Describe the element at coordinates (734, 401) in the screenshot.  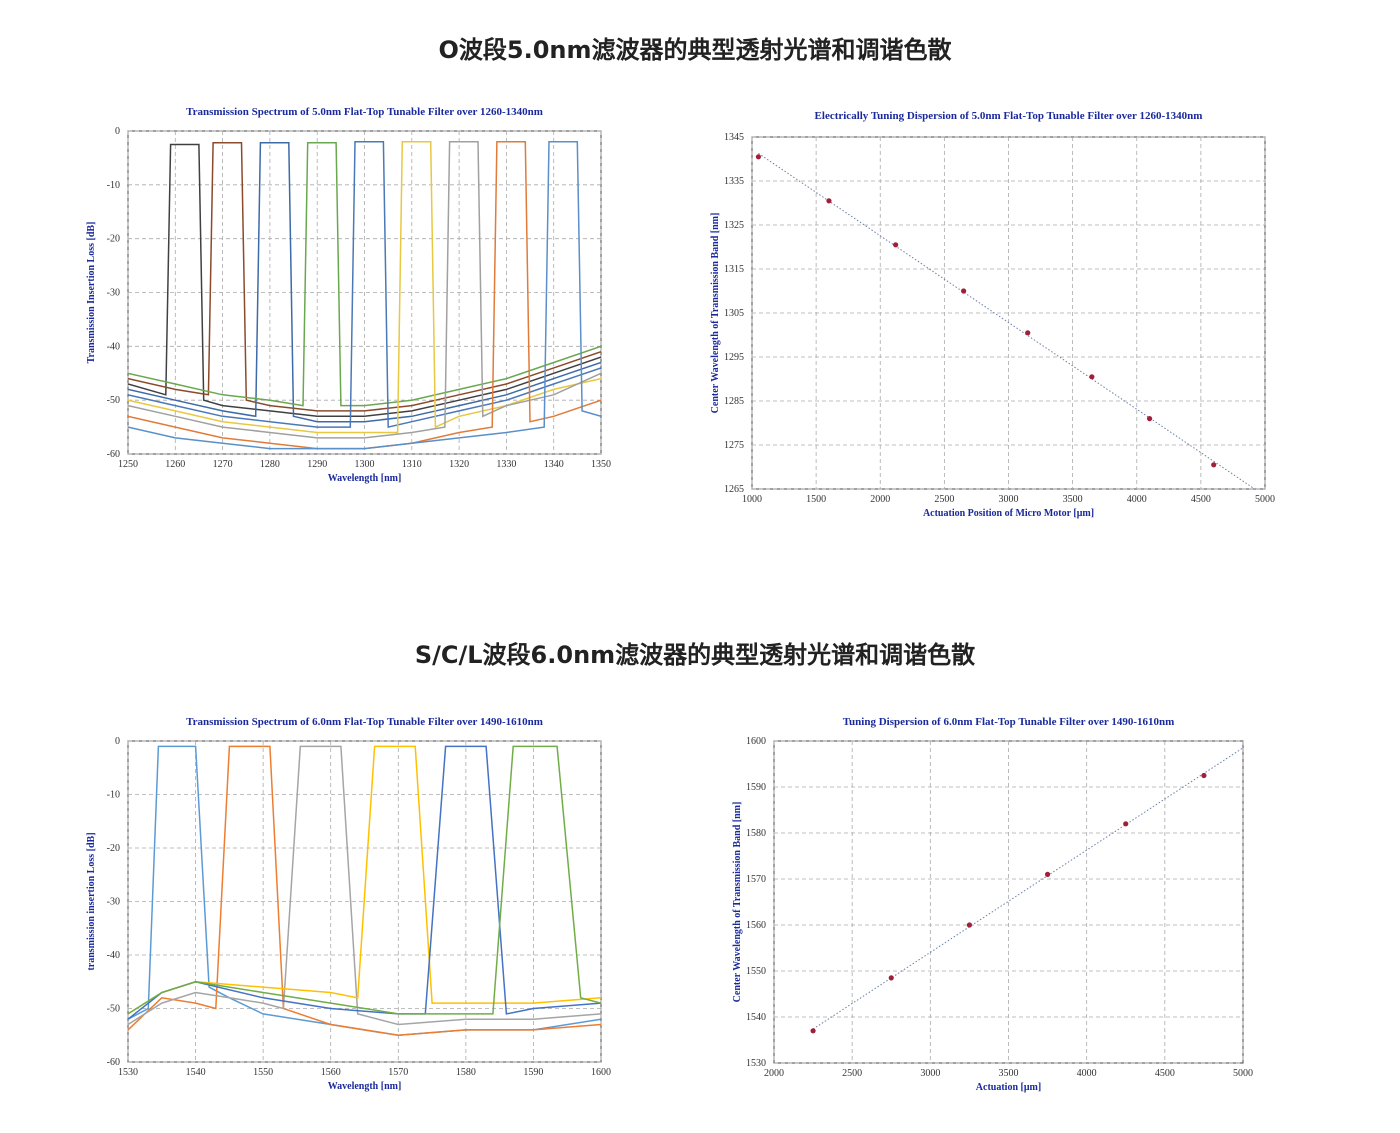
I see `y-tick-label: 1285` at that location.